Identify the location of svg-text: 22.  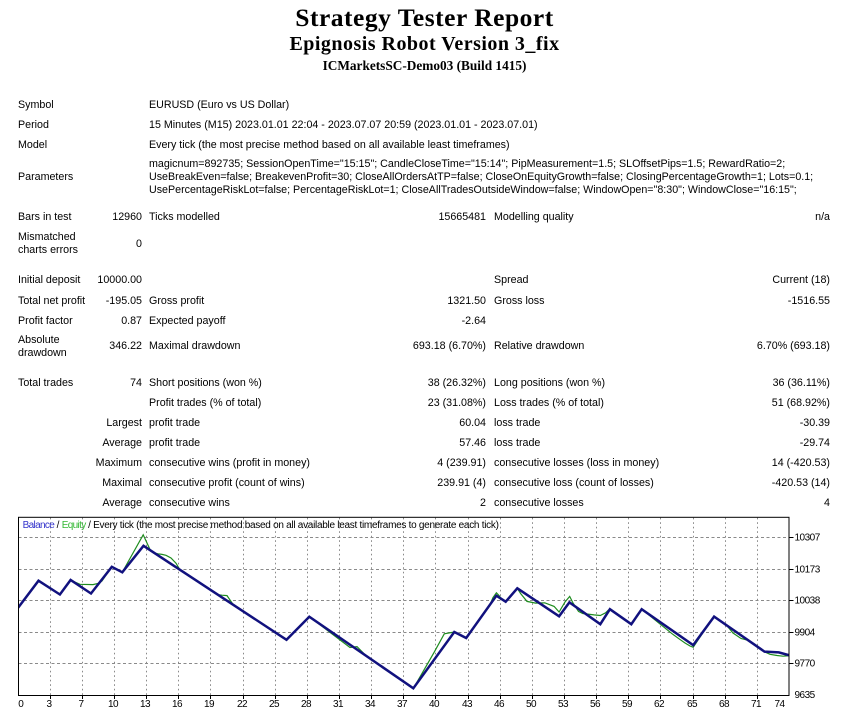
(242, 704).